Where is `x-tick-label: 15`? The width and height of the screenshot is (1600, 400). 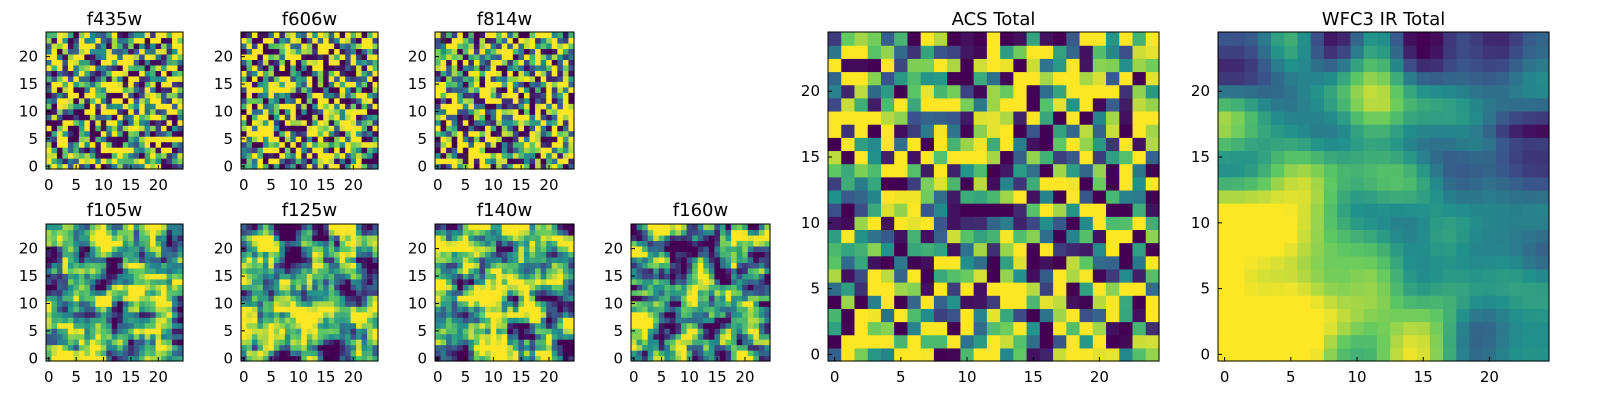 x-tick-label: 15 is located at coordinates (325, 185).